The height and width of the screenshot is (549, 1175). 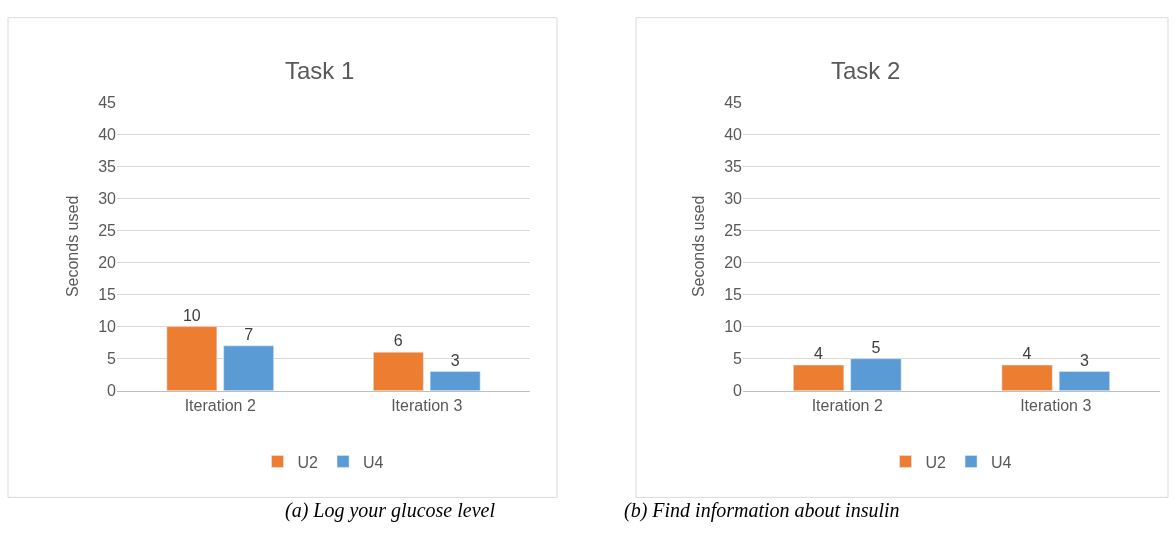 I want to click on data-label: 10, so click(x=191, y=315).